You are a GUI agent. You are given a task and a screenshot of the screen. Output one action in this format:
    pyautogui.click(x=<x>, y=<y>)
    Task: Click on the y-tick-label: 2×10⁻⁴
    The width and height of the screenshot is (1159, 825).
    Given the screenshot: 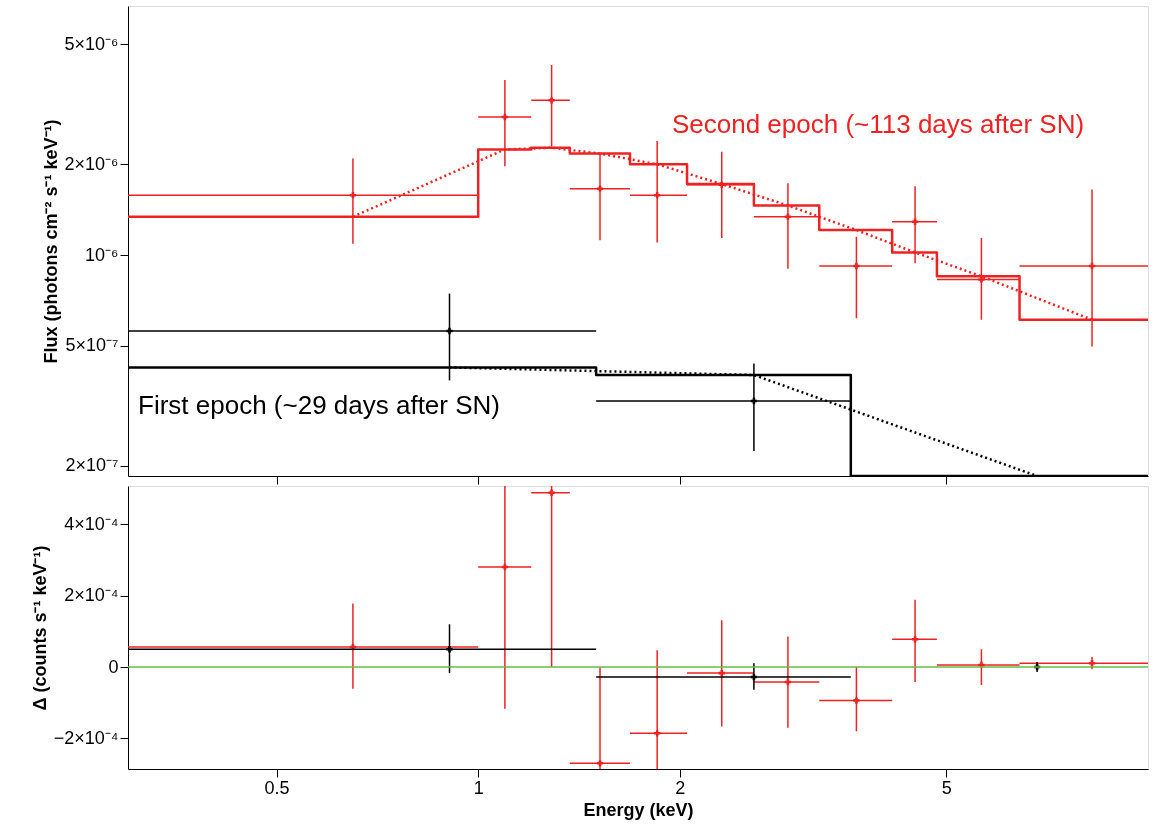 What is the action you would take?
    pyautogui.click(x=91, y=595)
    